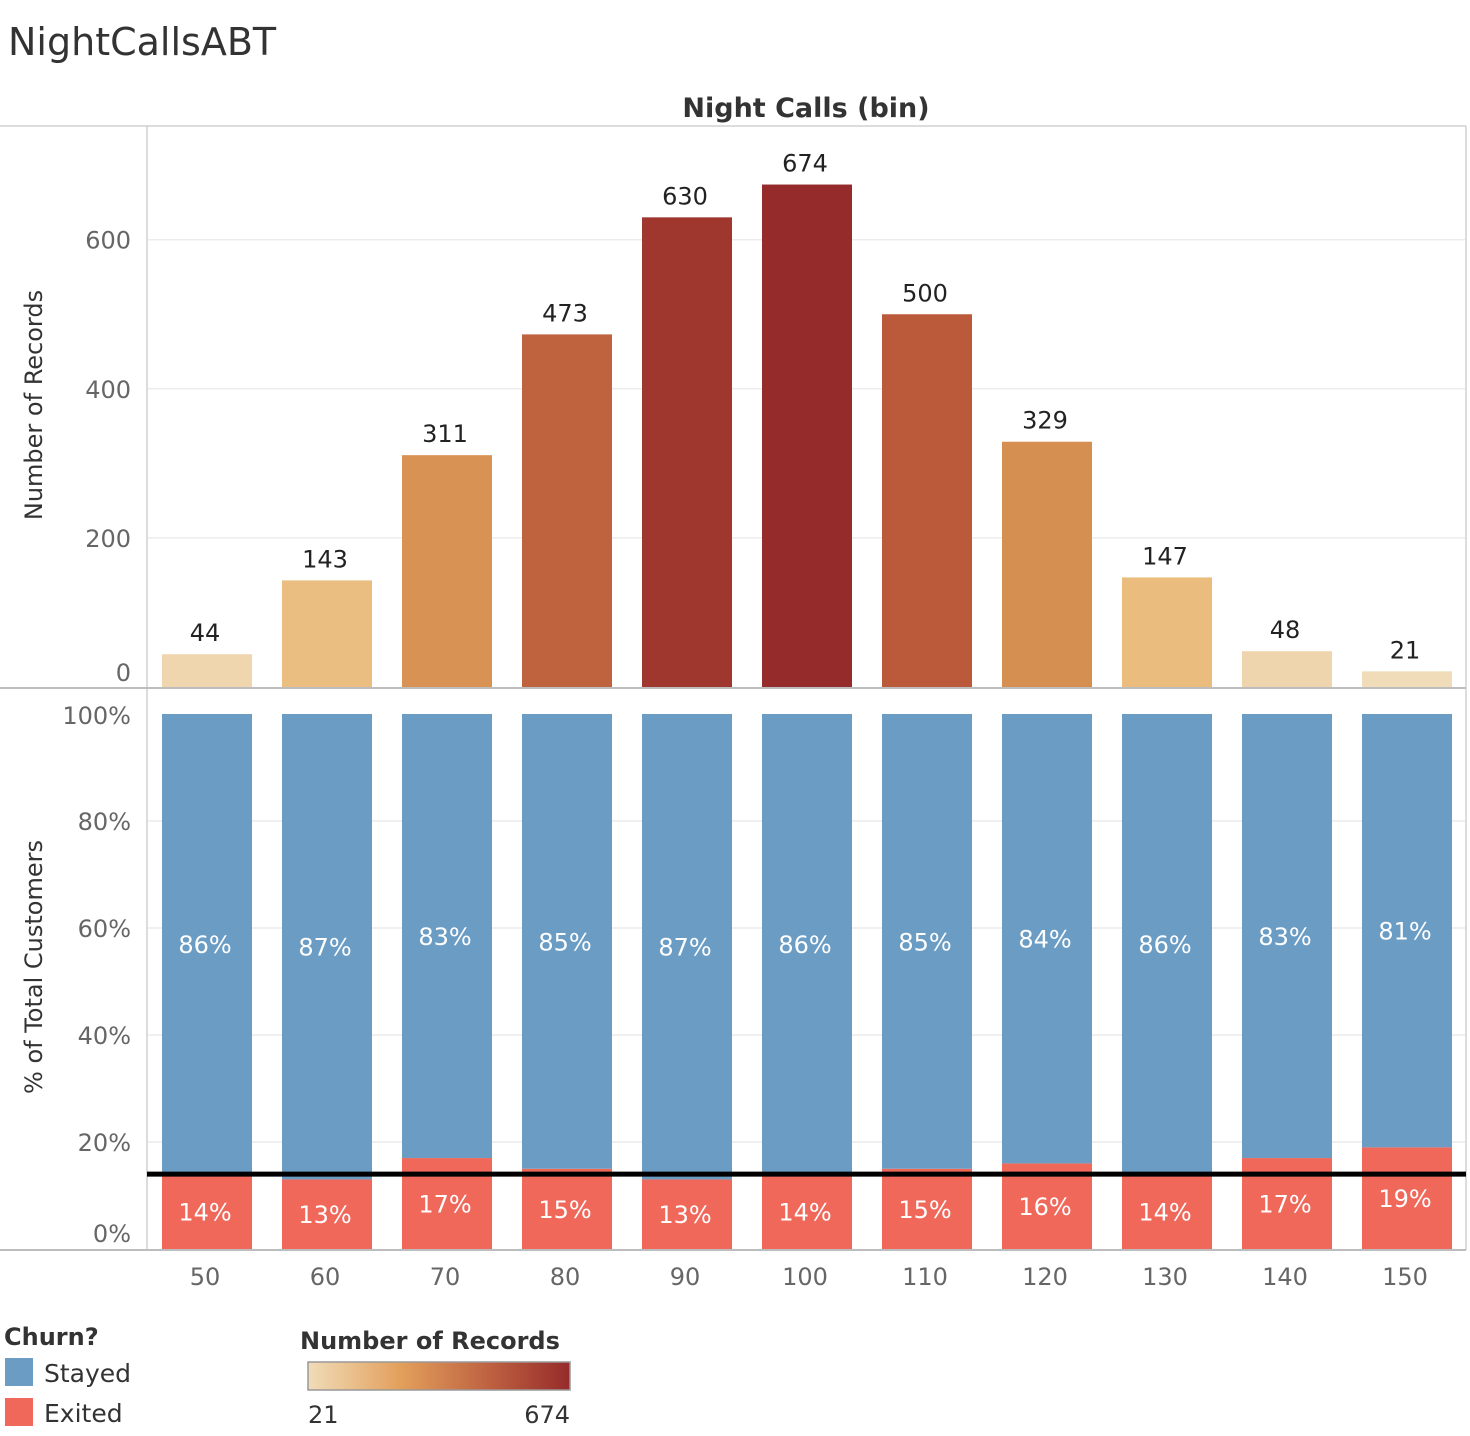 Image resolution: width=1470 pixels, height=1436 pixels. Describe the element at coordinates (108, 457) in the screenshot. I see `top-y-ticks: 0 200 400 600` at that location.